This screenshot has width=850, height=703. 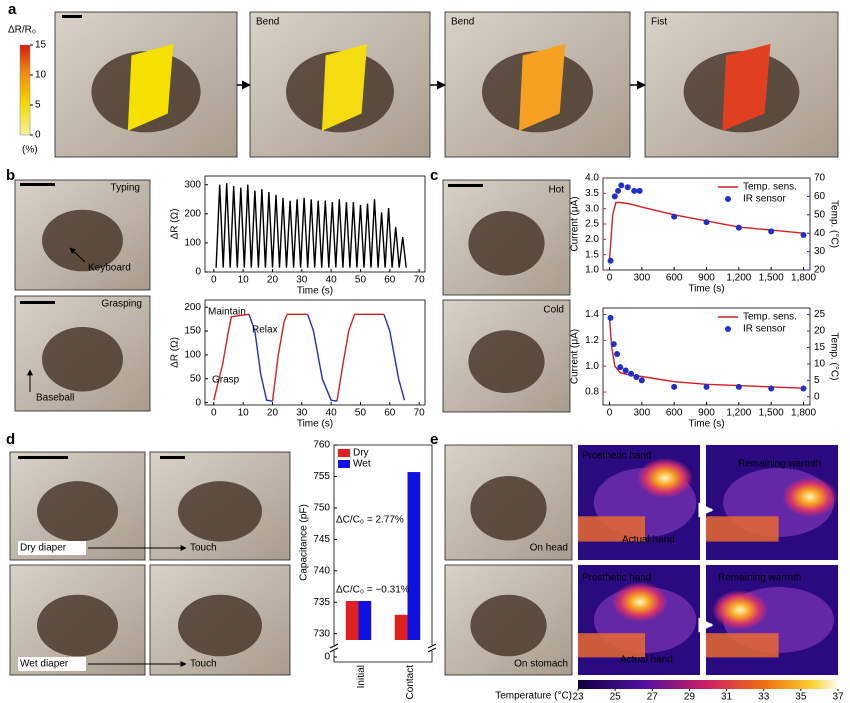 What do you see at coordinates (41, 75) in the screenshot?
I see `colorbar-tick-label: 10` at bounding box center [41, 75].